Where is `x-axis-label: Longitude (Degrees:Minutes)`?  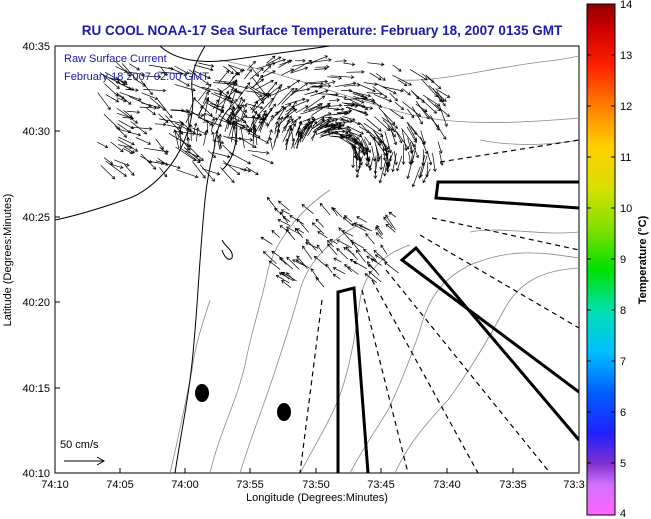 x-axis-label: Longitude (Degrees:Minutes) is located at coordinates (317, 498).